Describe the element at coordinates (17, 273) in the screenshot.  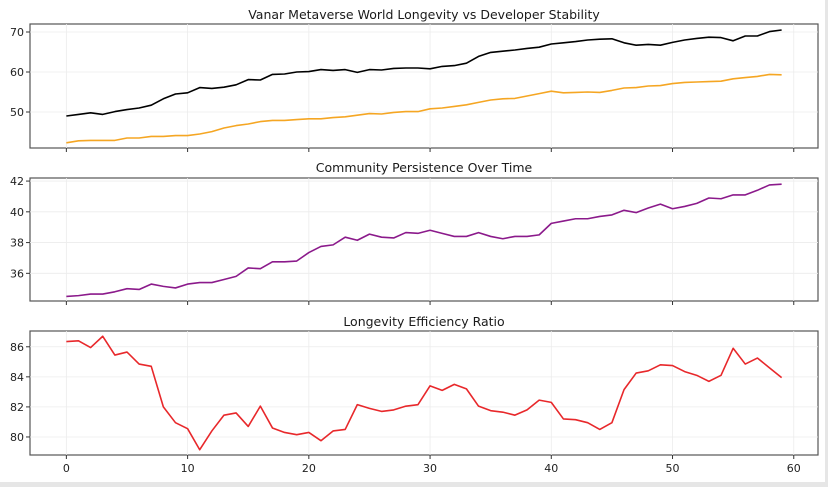
I see `y-tick-label: 36` at that location.